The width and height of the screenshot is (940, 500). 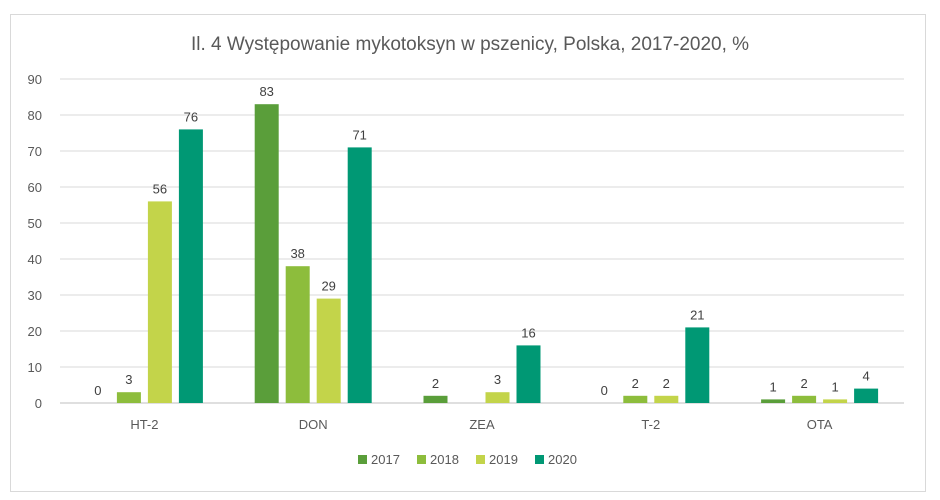 I want to click on data-label: 76, so click(x=191, y=116).